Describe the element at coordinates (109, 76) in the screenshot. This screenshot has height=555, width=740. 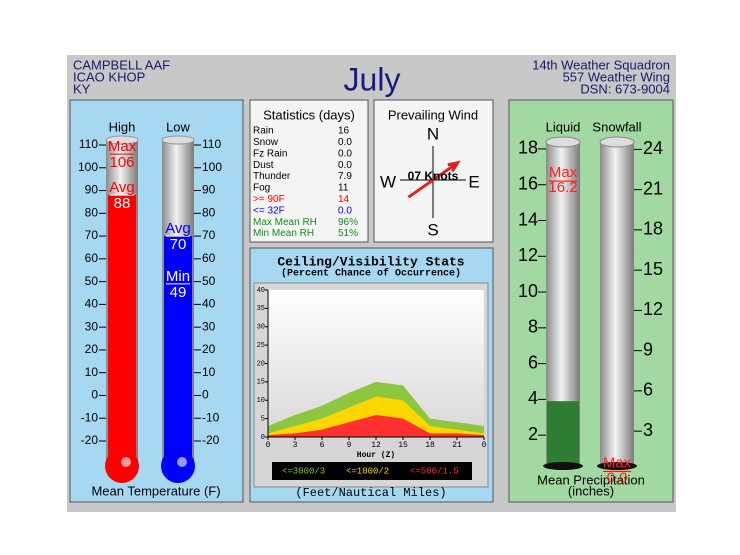
I see `location-line: ICAO KHOP` at that location.